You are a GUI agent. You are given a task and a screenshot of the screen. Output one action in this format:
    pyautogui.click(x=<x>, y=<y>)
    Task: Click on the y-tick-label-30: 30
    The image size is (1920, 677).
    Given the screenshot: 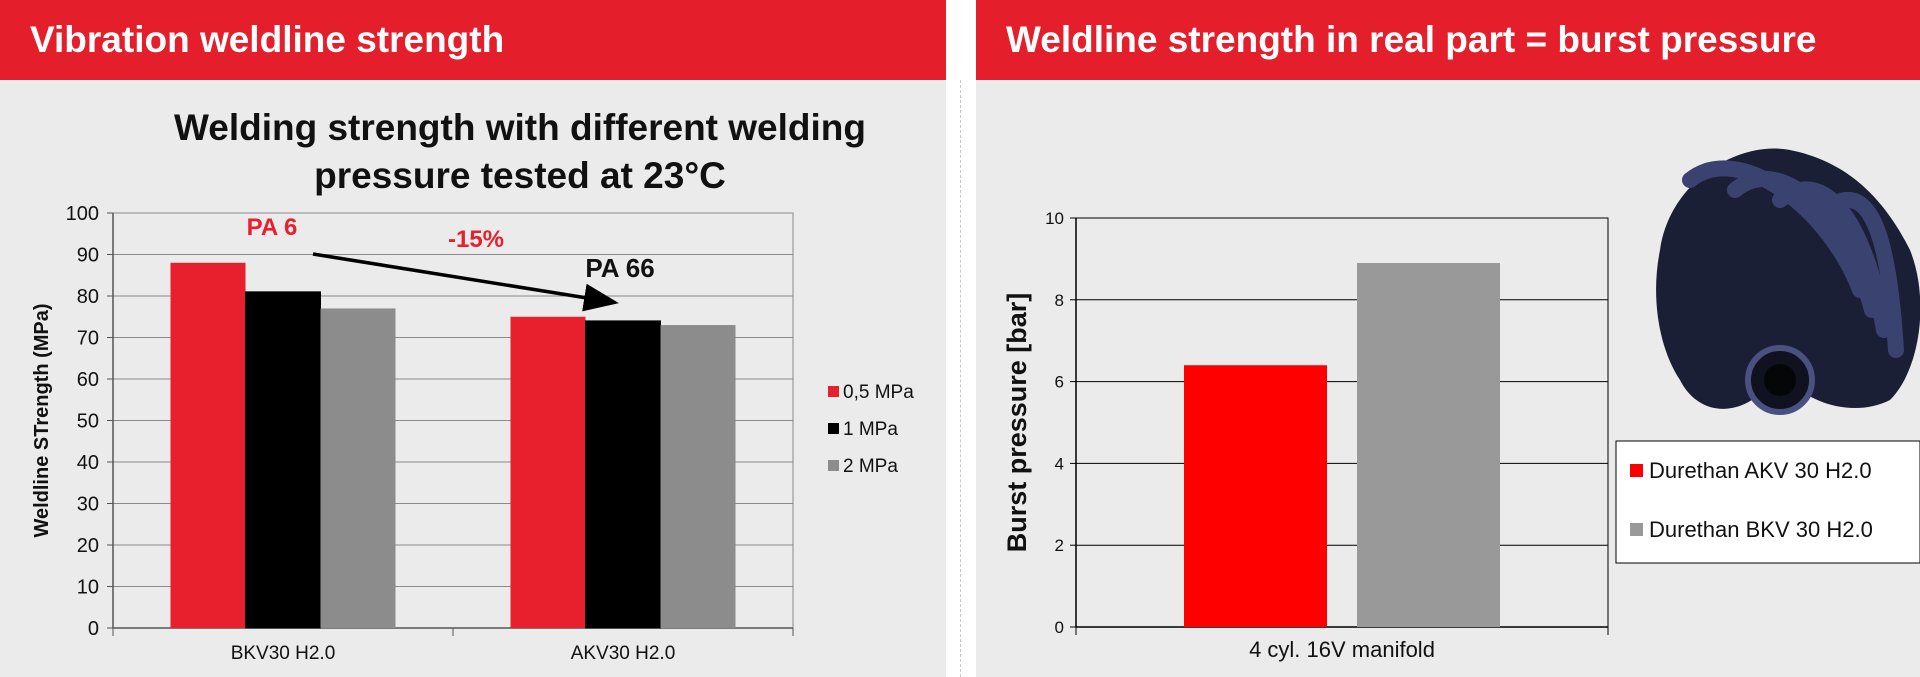 What is the action you would take?
    pyautogui.click(x=88, y=505)
    